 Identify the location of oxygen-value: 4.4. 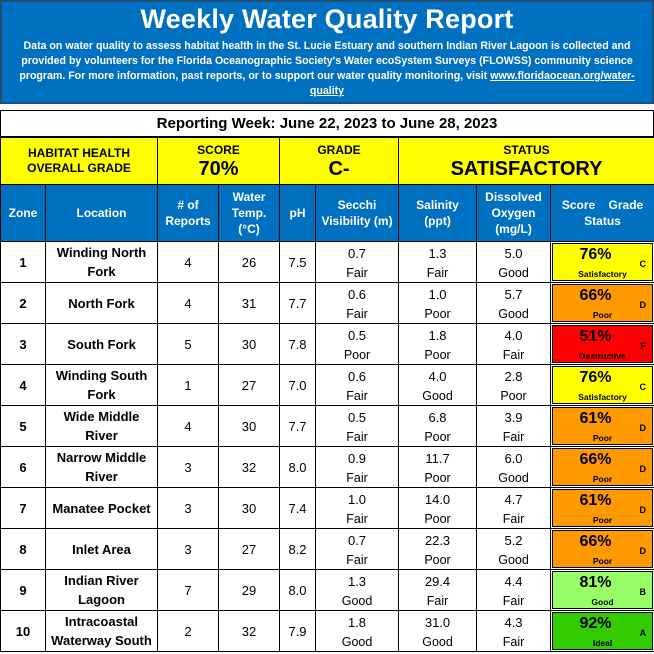
(513, 581).